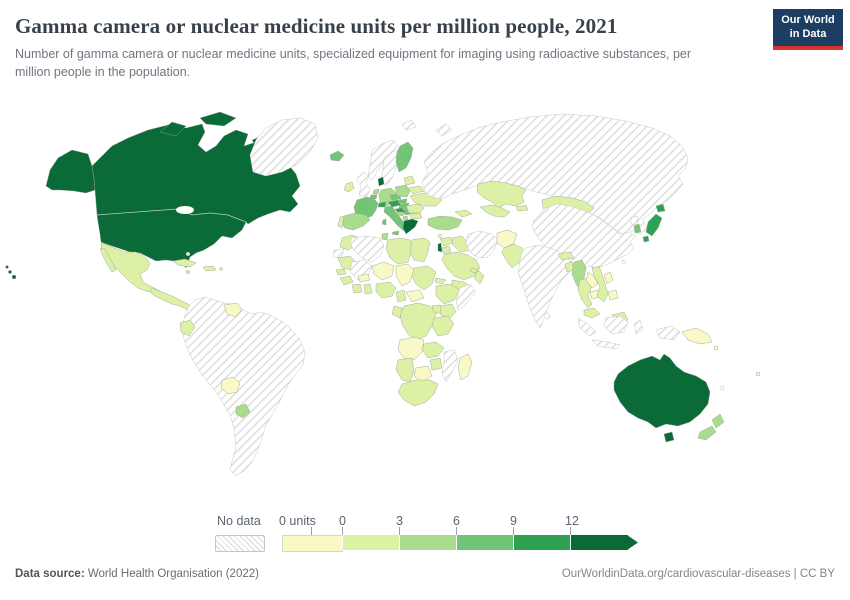 The image size is (850, 600). What do you see at coordinates (404, 157) in the screenshot?
I see `country-finland` at bounding box center [404, 157].